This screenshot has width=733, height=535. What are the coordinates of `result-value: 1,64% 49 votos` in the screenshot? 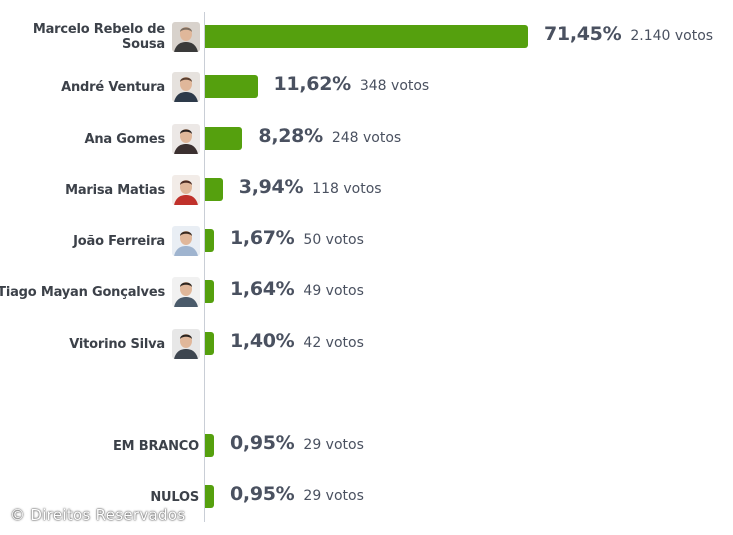 It's located at (297, 289).